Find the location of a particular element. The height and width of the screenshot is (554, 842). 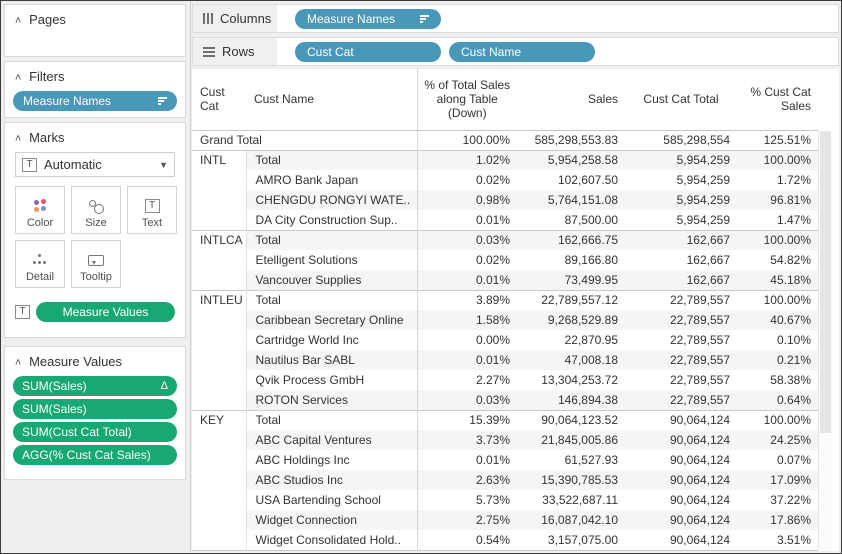

cell-sales: 33,522,687.11 is located at coordinates (580, 500).